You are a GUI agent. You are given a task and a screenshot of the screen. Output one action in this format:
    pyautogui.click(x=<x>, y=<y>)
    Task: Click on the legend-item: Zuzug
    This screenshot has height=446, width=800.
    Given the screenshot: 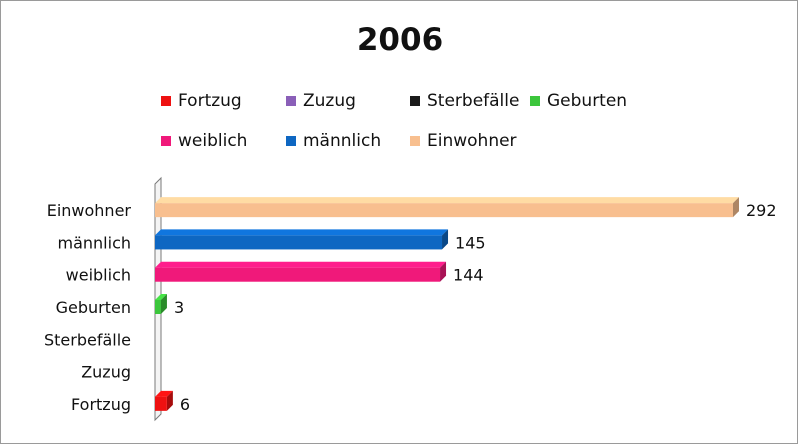 What is the action you would take?
    pyautogui.click(x=321, y=101)
    